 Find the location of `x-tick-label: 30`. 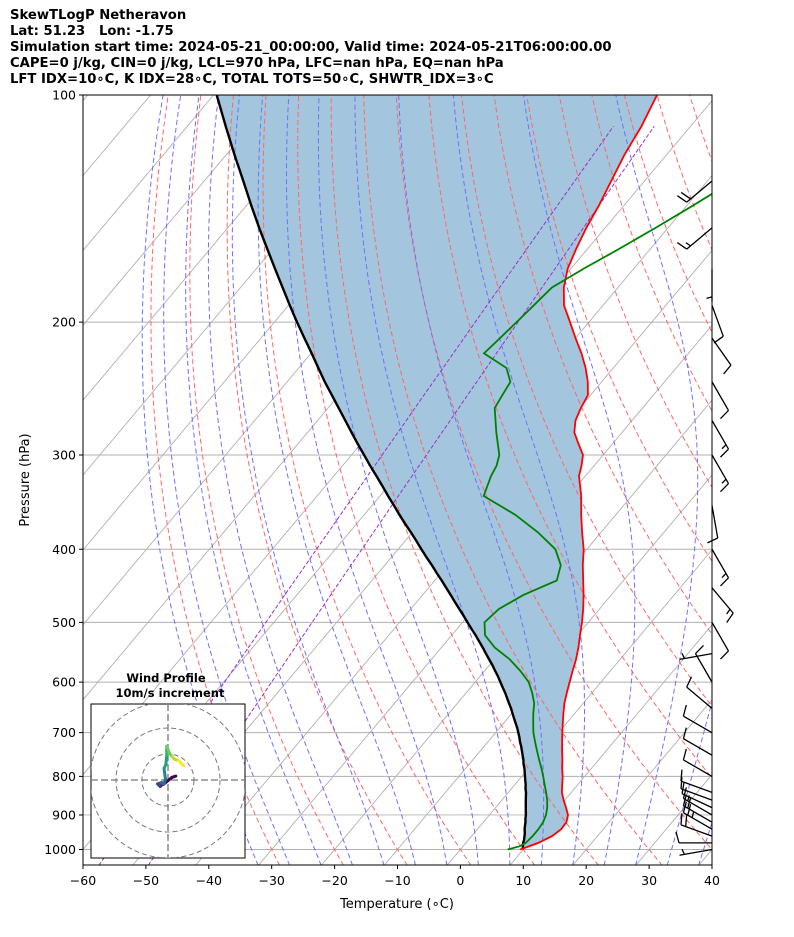

x-tick-label: 30 is located at coordinates (649, 880).